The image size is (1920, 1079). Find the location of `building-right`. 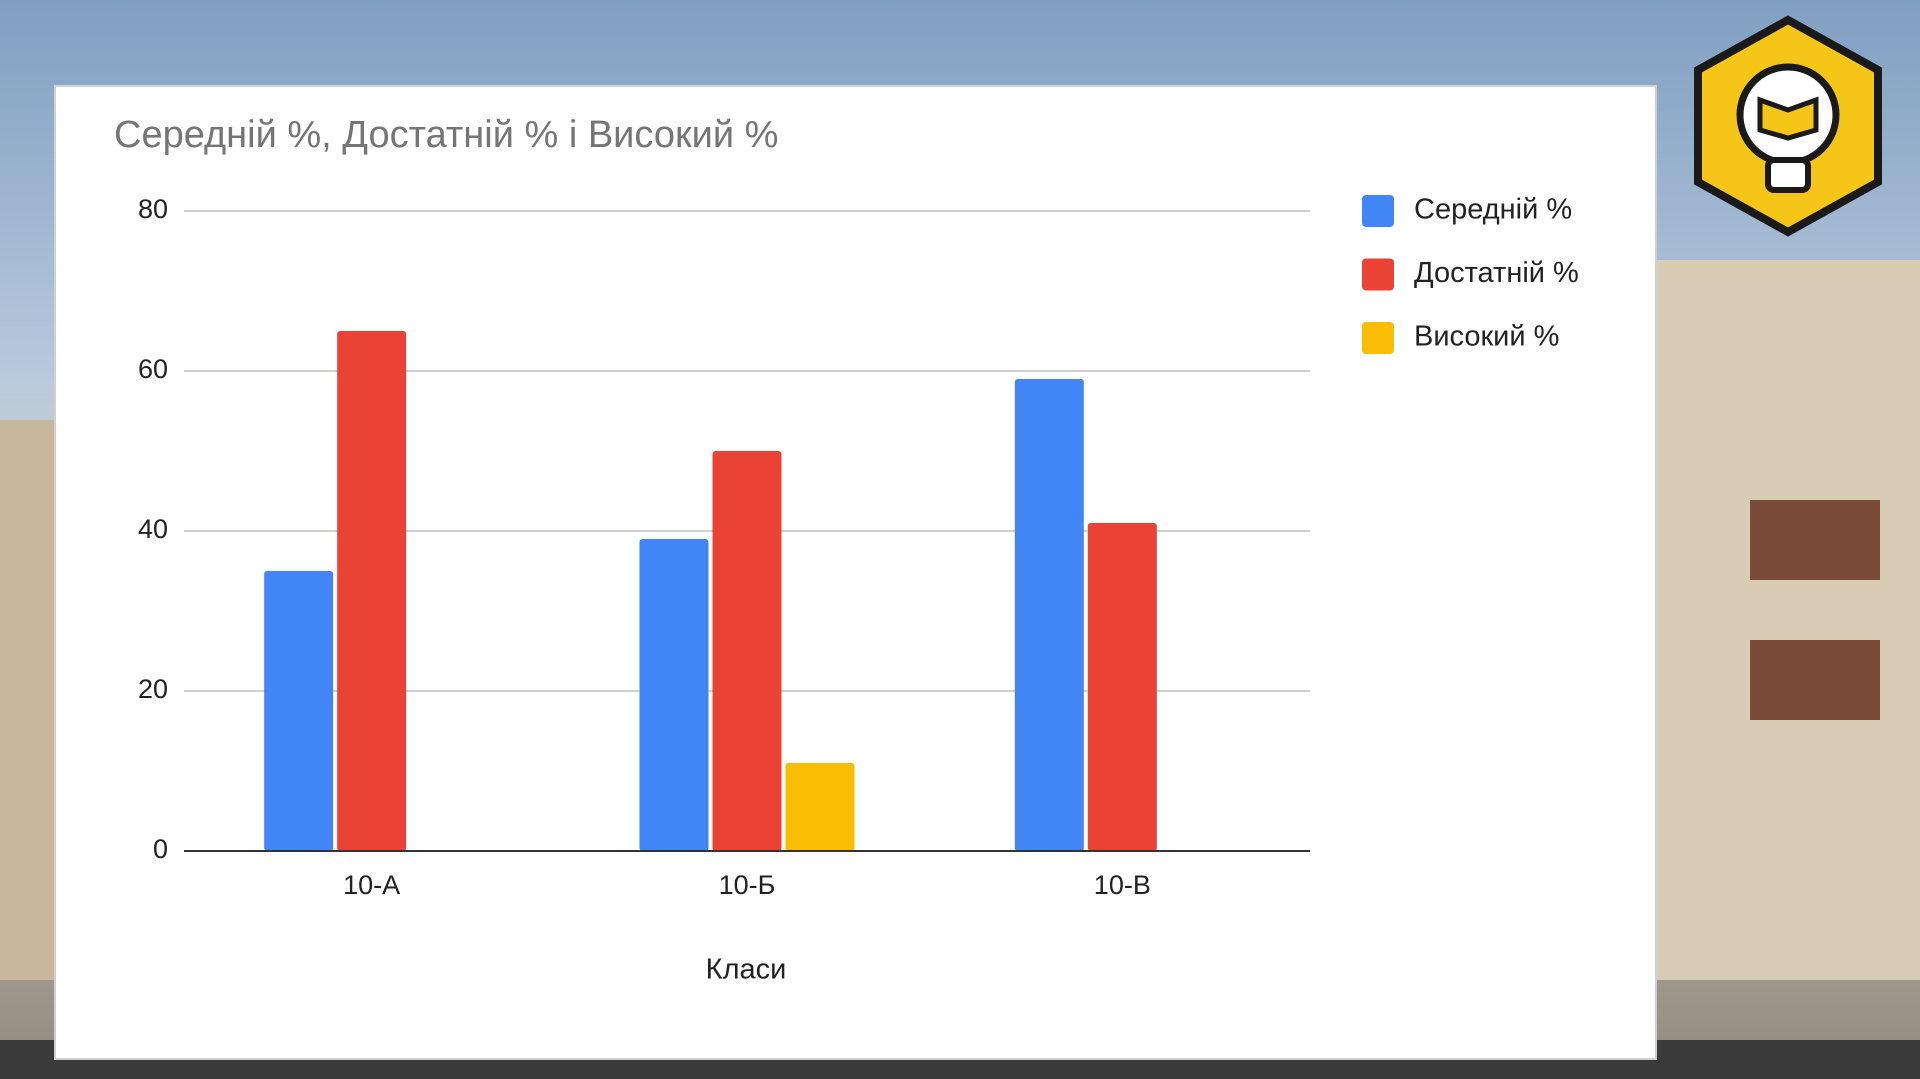

building-right is located at coordinates (1788, 620).